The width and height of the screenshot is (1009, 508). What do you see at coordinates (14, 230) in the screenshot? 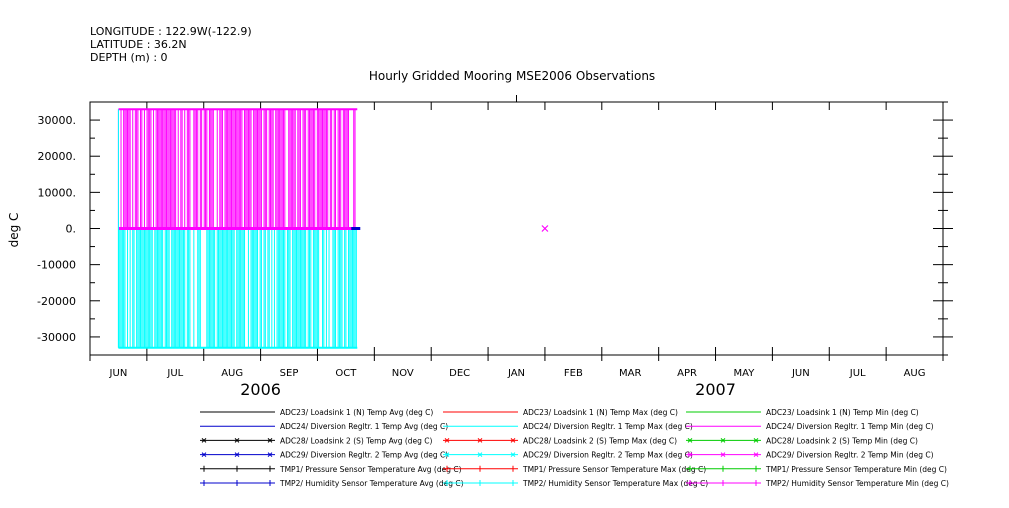
I see `y-axis-label: deg C` at bounding box center [14, 230].